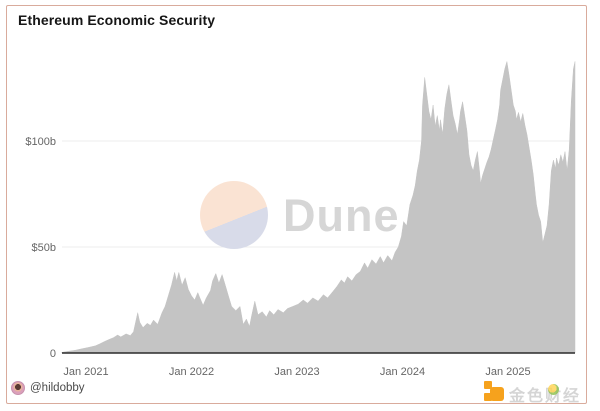  What do you see at coordinates (341, 215) in the screenshot?
I see `dune-watermark-text: Dune` at bounding box center [341, 215].